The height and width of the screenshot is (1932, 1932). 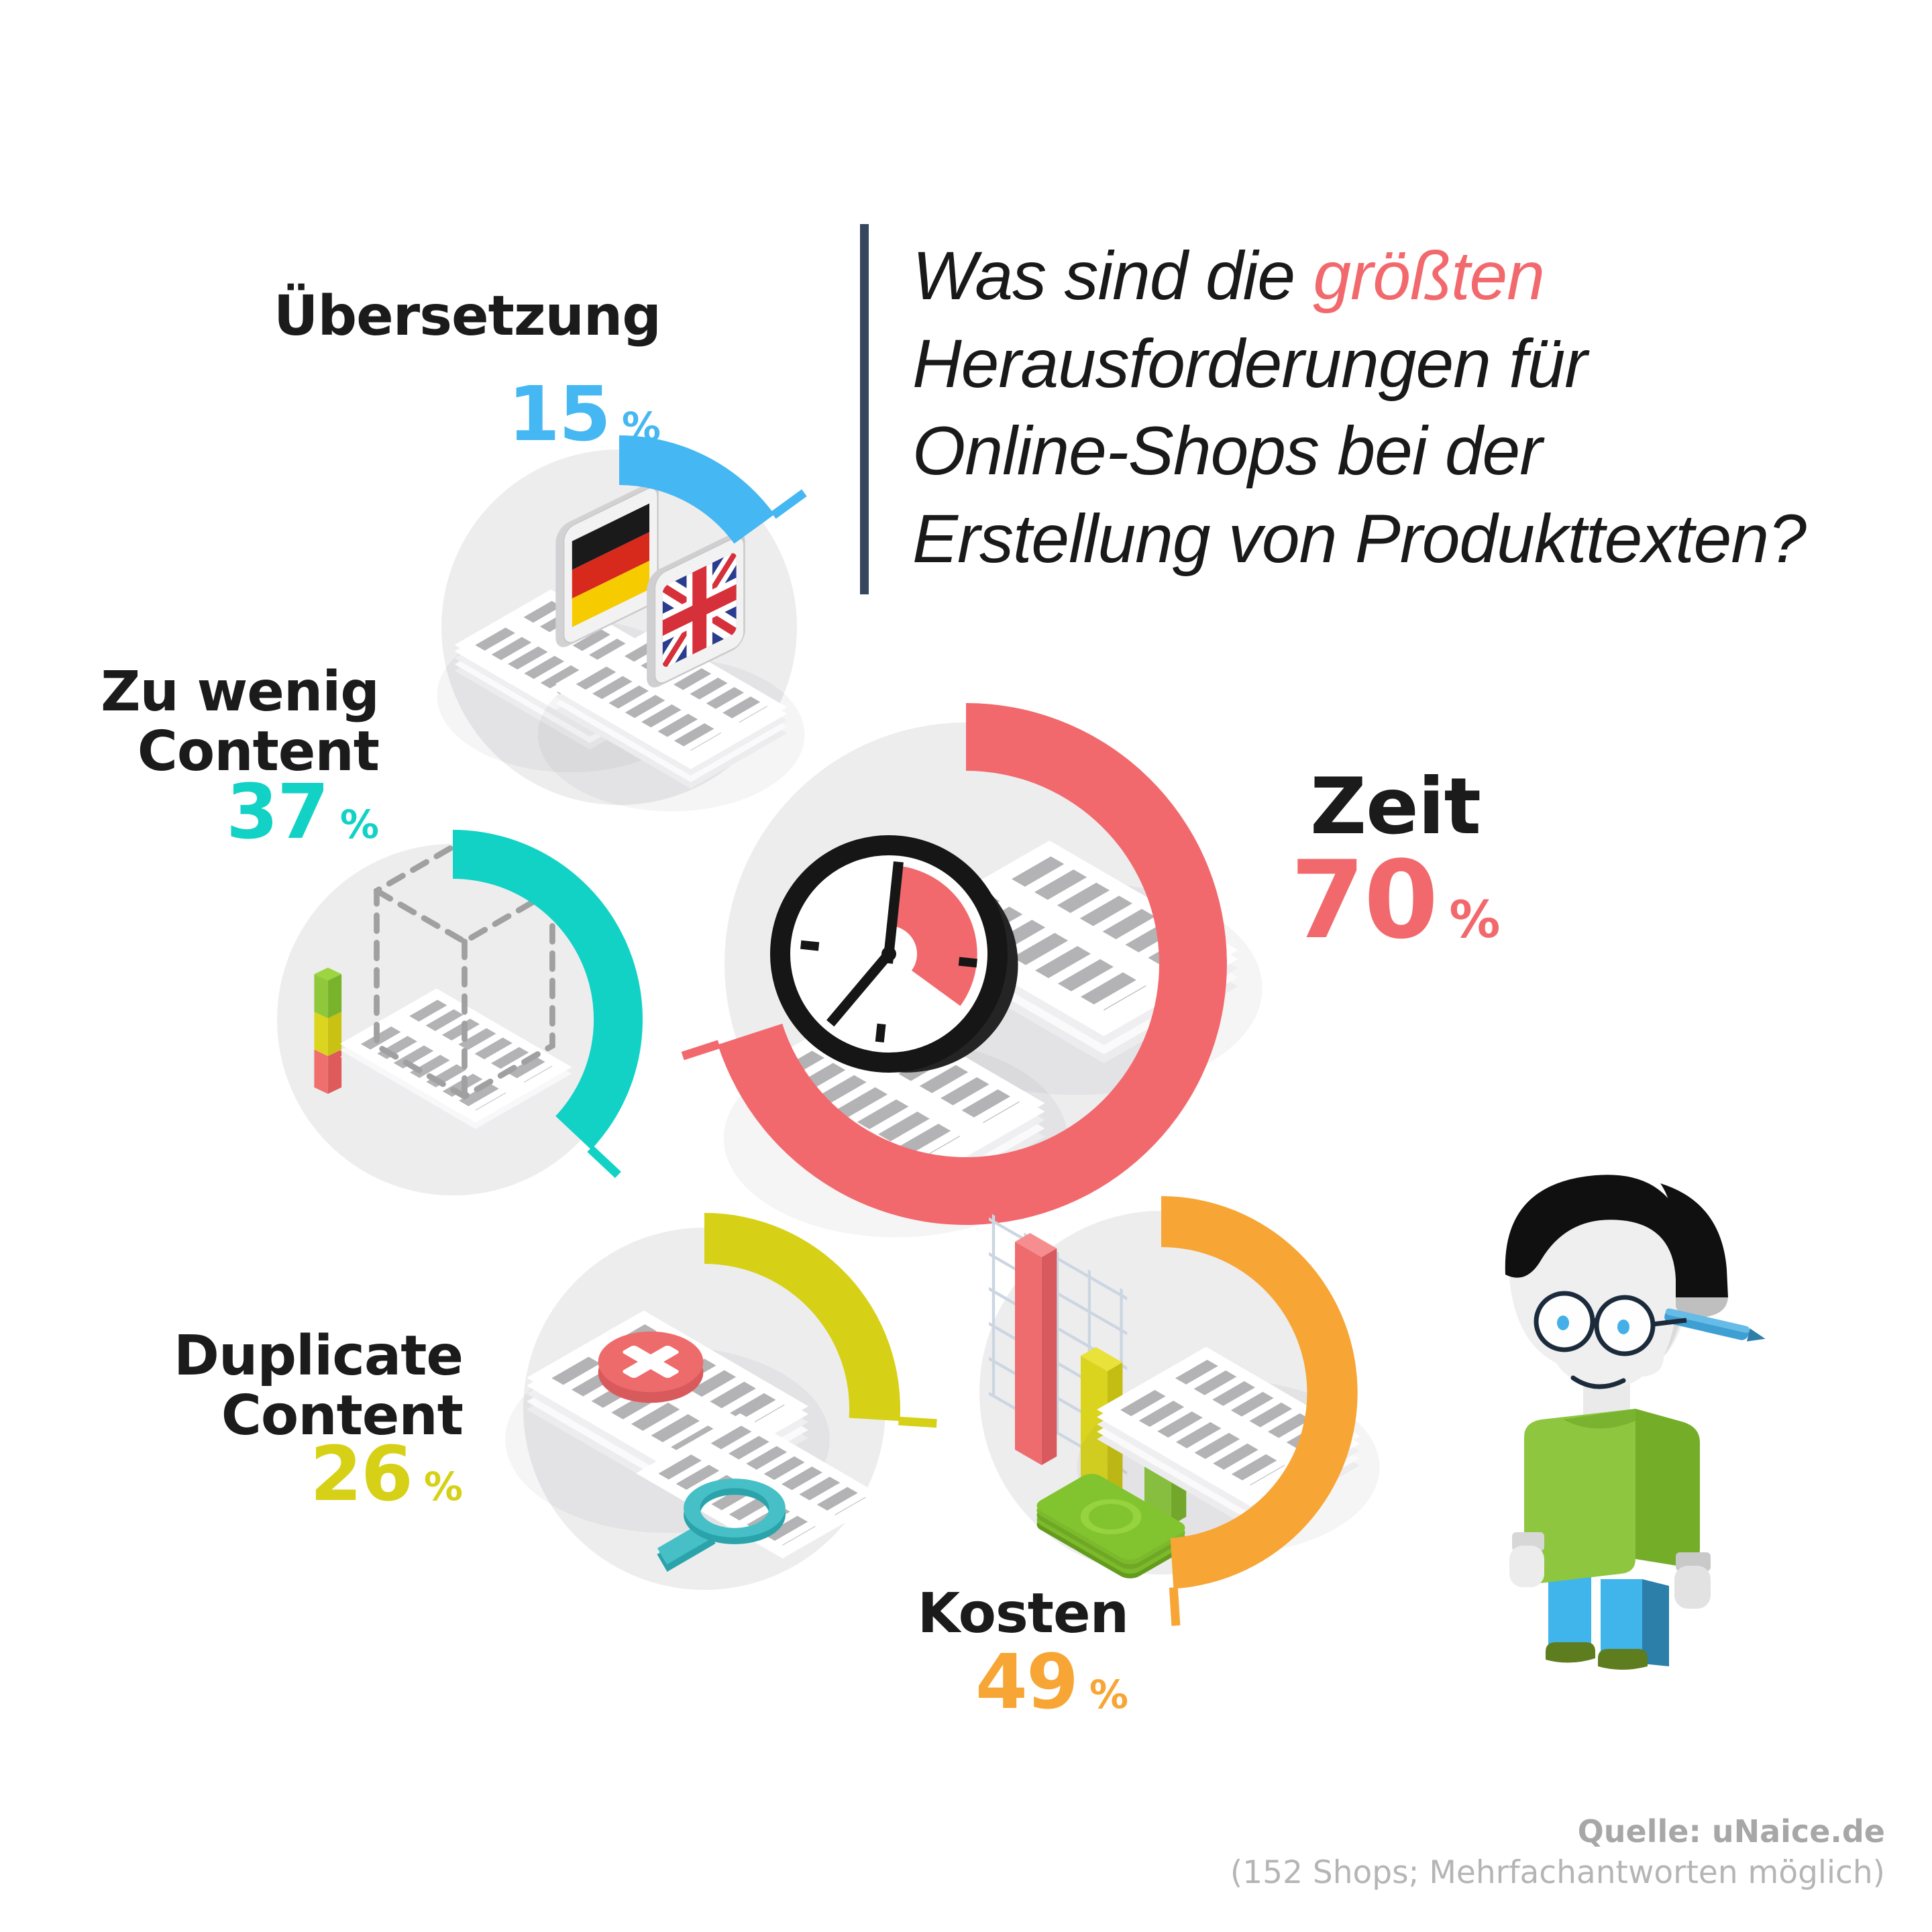 I want to click on donut-duplicate-content, so click(x=698, y=1401).